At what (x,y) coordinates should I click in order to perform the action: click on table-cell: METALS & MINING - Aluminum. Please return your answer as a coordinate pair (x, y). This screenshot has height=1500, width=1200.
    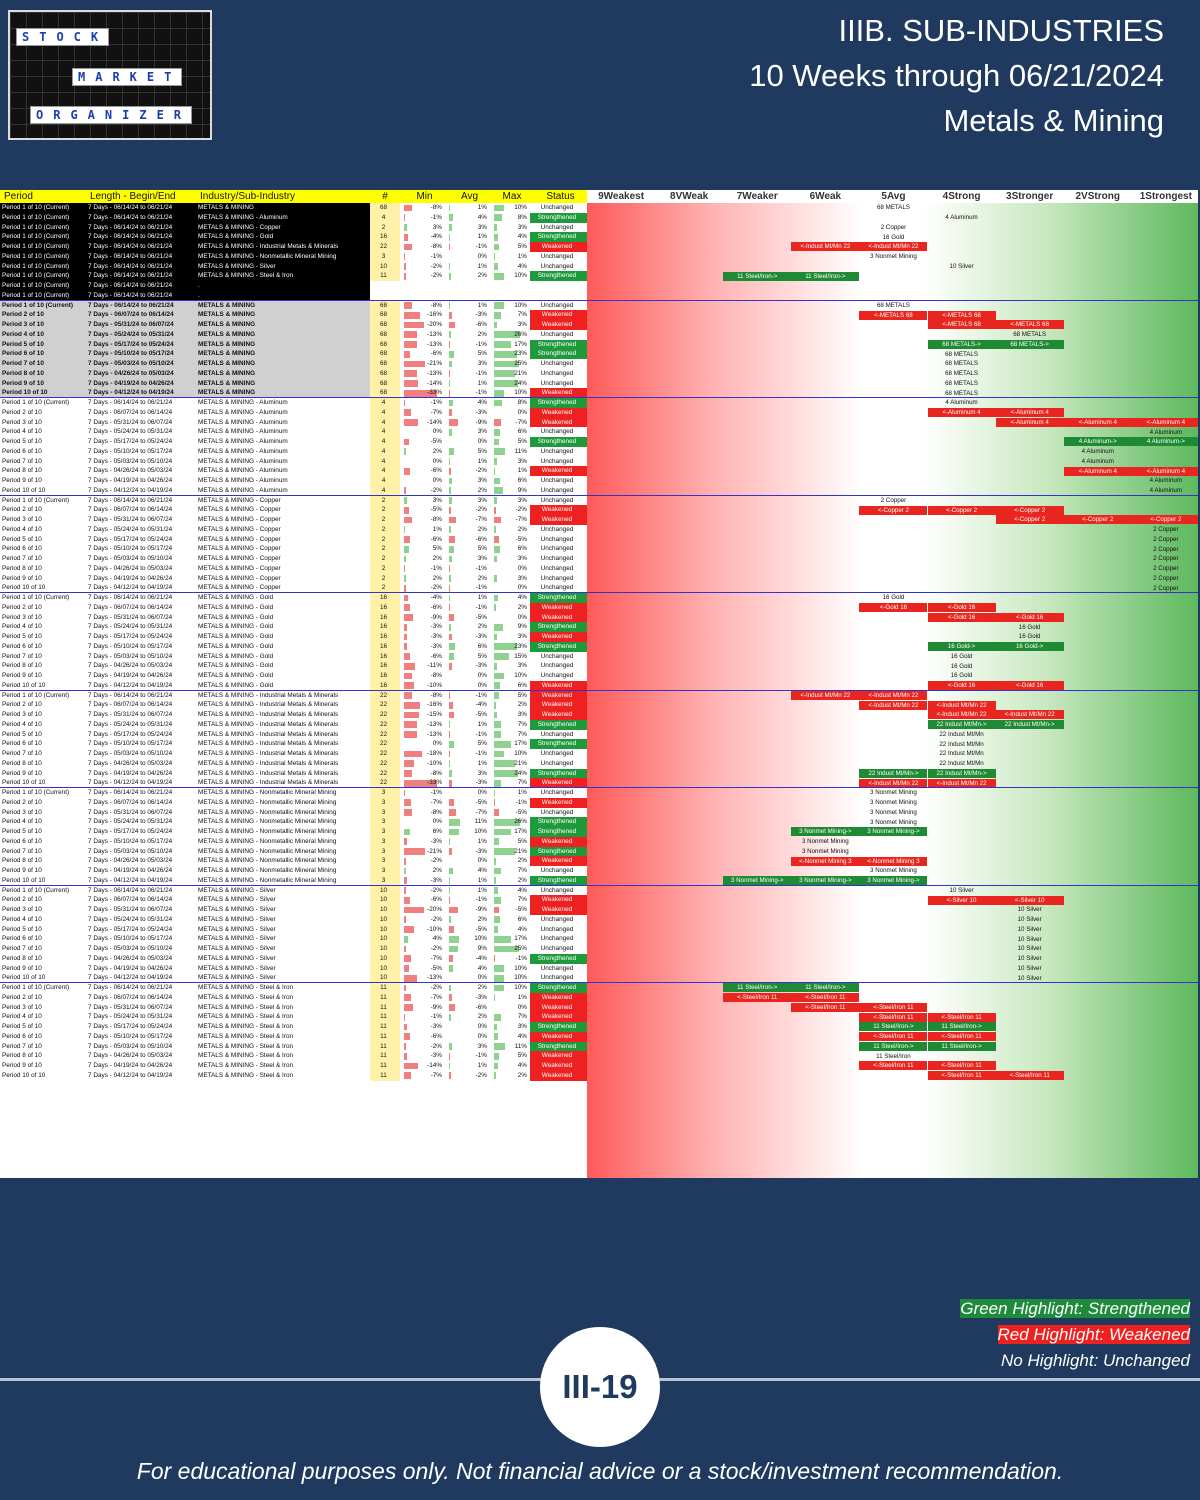
    Looking at the image, I should click on (243, 402).